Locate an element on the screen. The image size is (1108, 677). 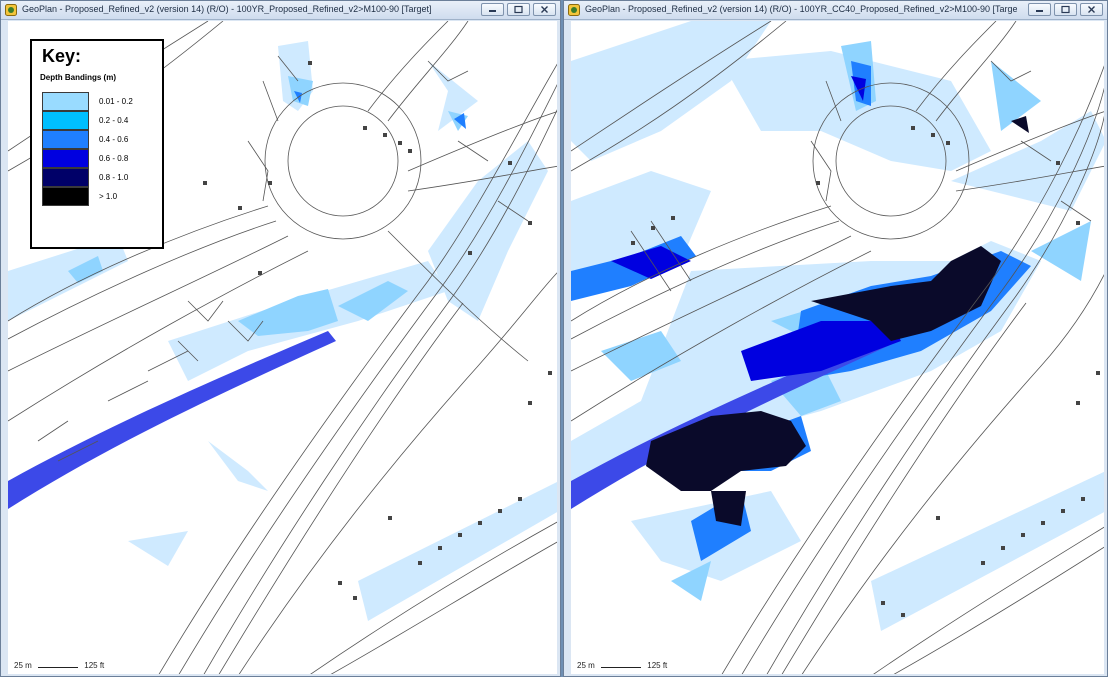
legend-row: 0.8 - 1.0 is located at coordinates (102, 177).